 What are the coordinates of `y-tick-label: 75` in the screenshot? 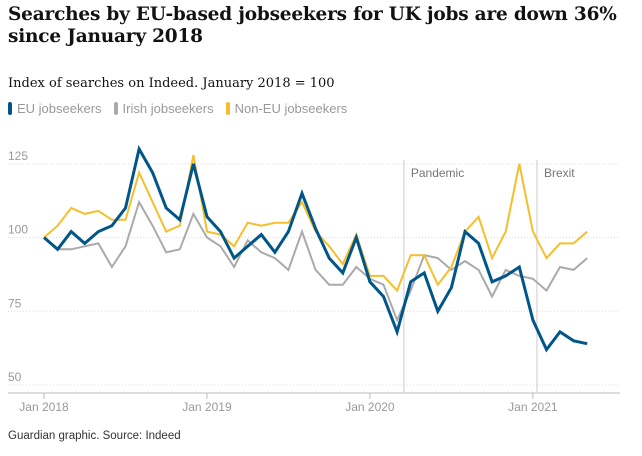 It's located at (15, 303).